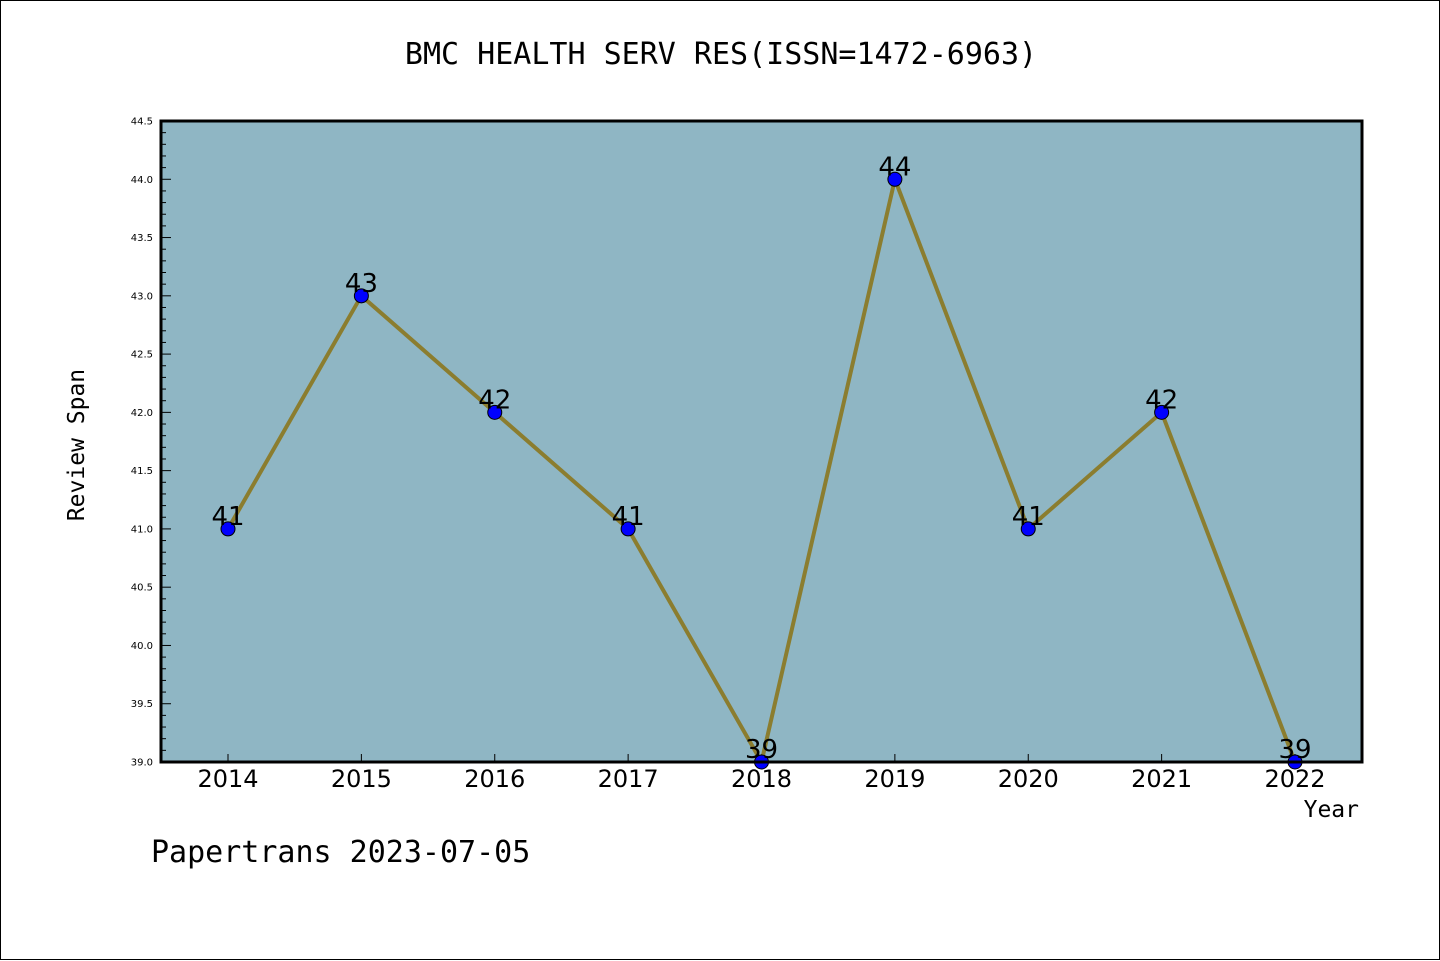 This screenshot has height=961, width=1440. What do you see at coordinates (1028, 779) in the screenshot?
I see `x-tick-label: 2020` at bounding box center [1028, 779].